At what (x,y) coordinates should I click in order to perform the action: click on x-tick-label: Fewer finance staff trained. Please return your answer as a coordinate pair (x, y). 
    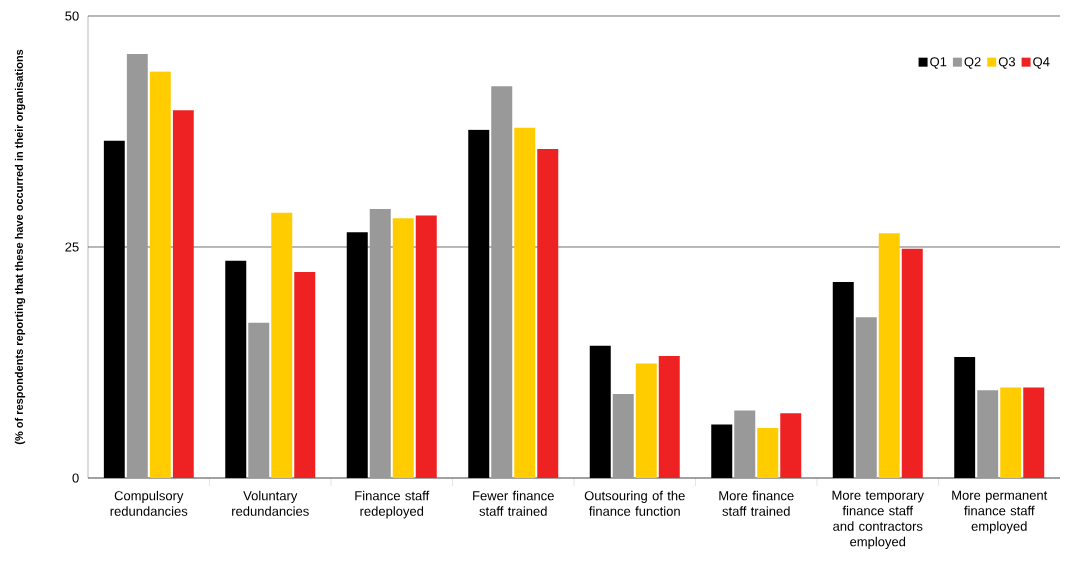
    Looking at the image, I should click on (513, 503).